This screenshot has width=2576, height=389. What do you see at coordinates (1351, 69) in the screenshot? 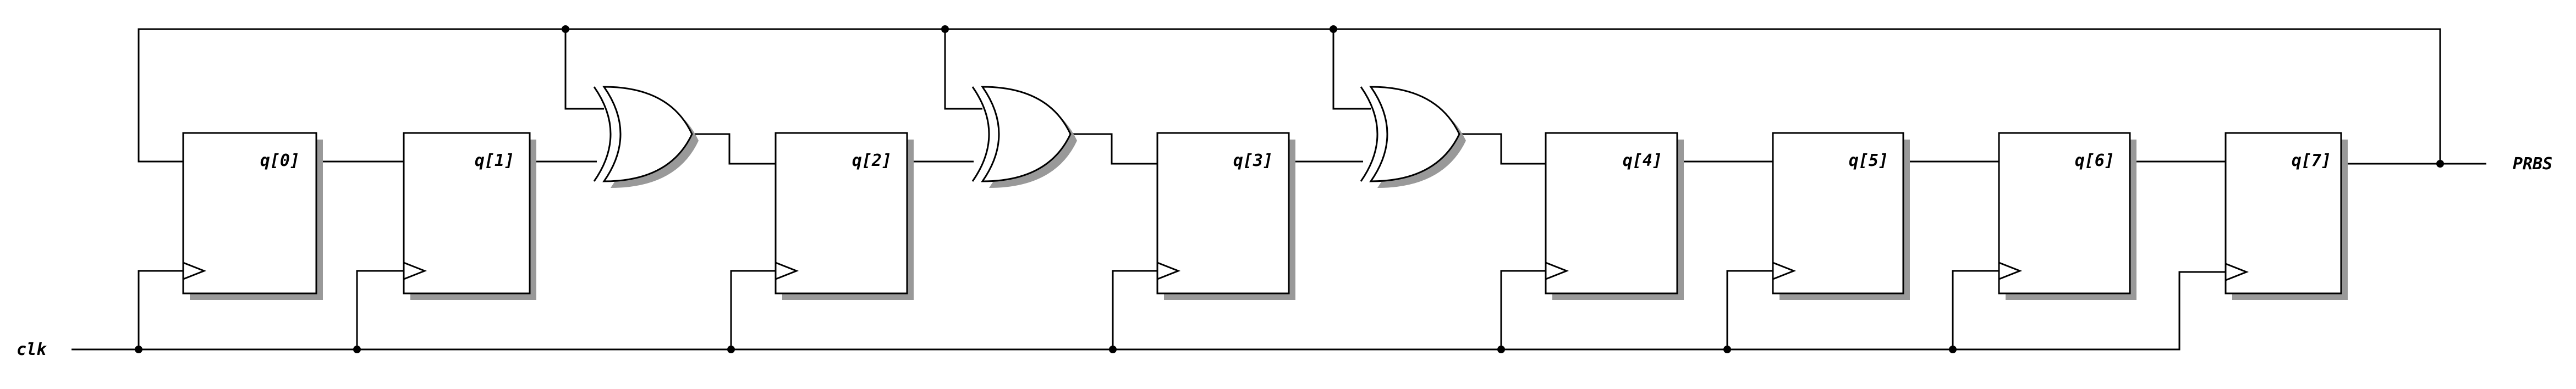
I see `wire-tap-xor2` at bounding box center [1351, 69].